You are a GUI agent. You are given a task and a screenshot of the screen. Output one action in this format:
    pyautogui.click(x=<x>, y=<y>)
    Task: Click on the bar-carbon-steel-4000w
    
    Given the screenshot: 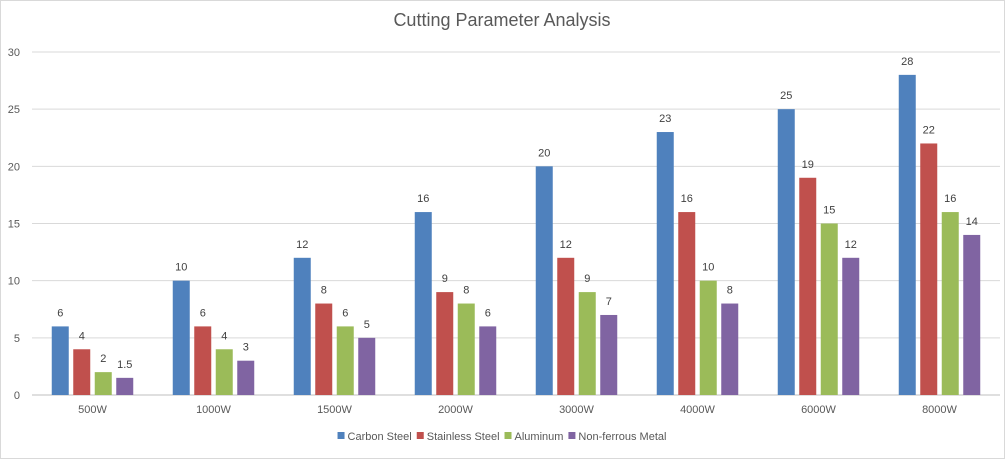 What is the action you would take?
    pyautogui.click(x=665, y=264)
    